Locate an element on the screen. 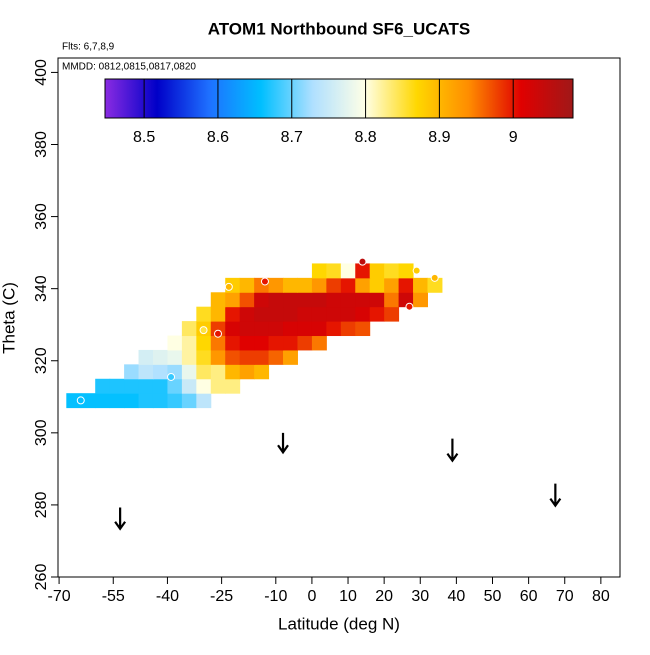  y-tick-label: 380 is located at coordinates (41, 144).